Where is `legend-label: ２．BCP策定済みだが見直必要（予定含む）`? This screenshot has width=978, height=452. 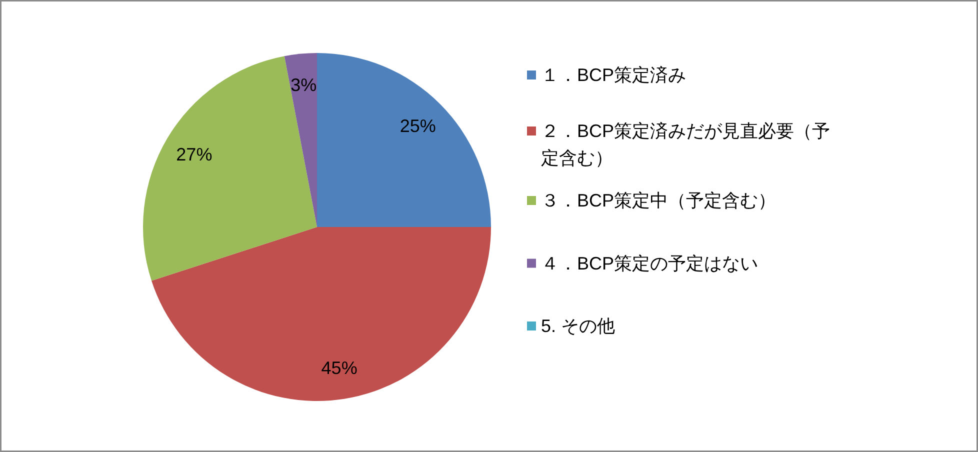
legend-label: ２．BCP策定済みだが見直必要（予定含む） is located at coordinates (685, 144).